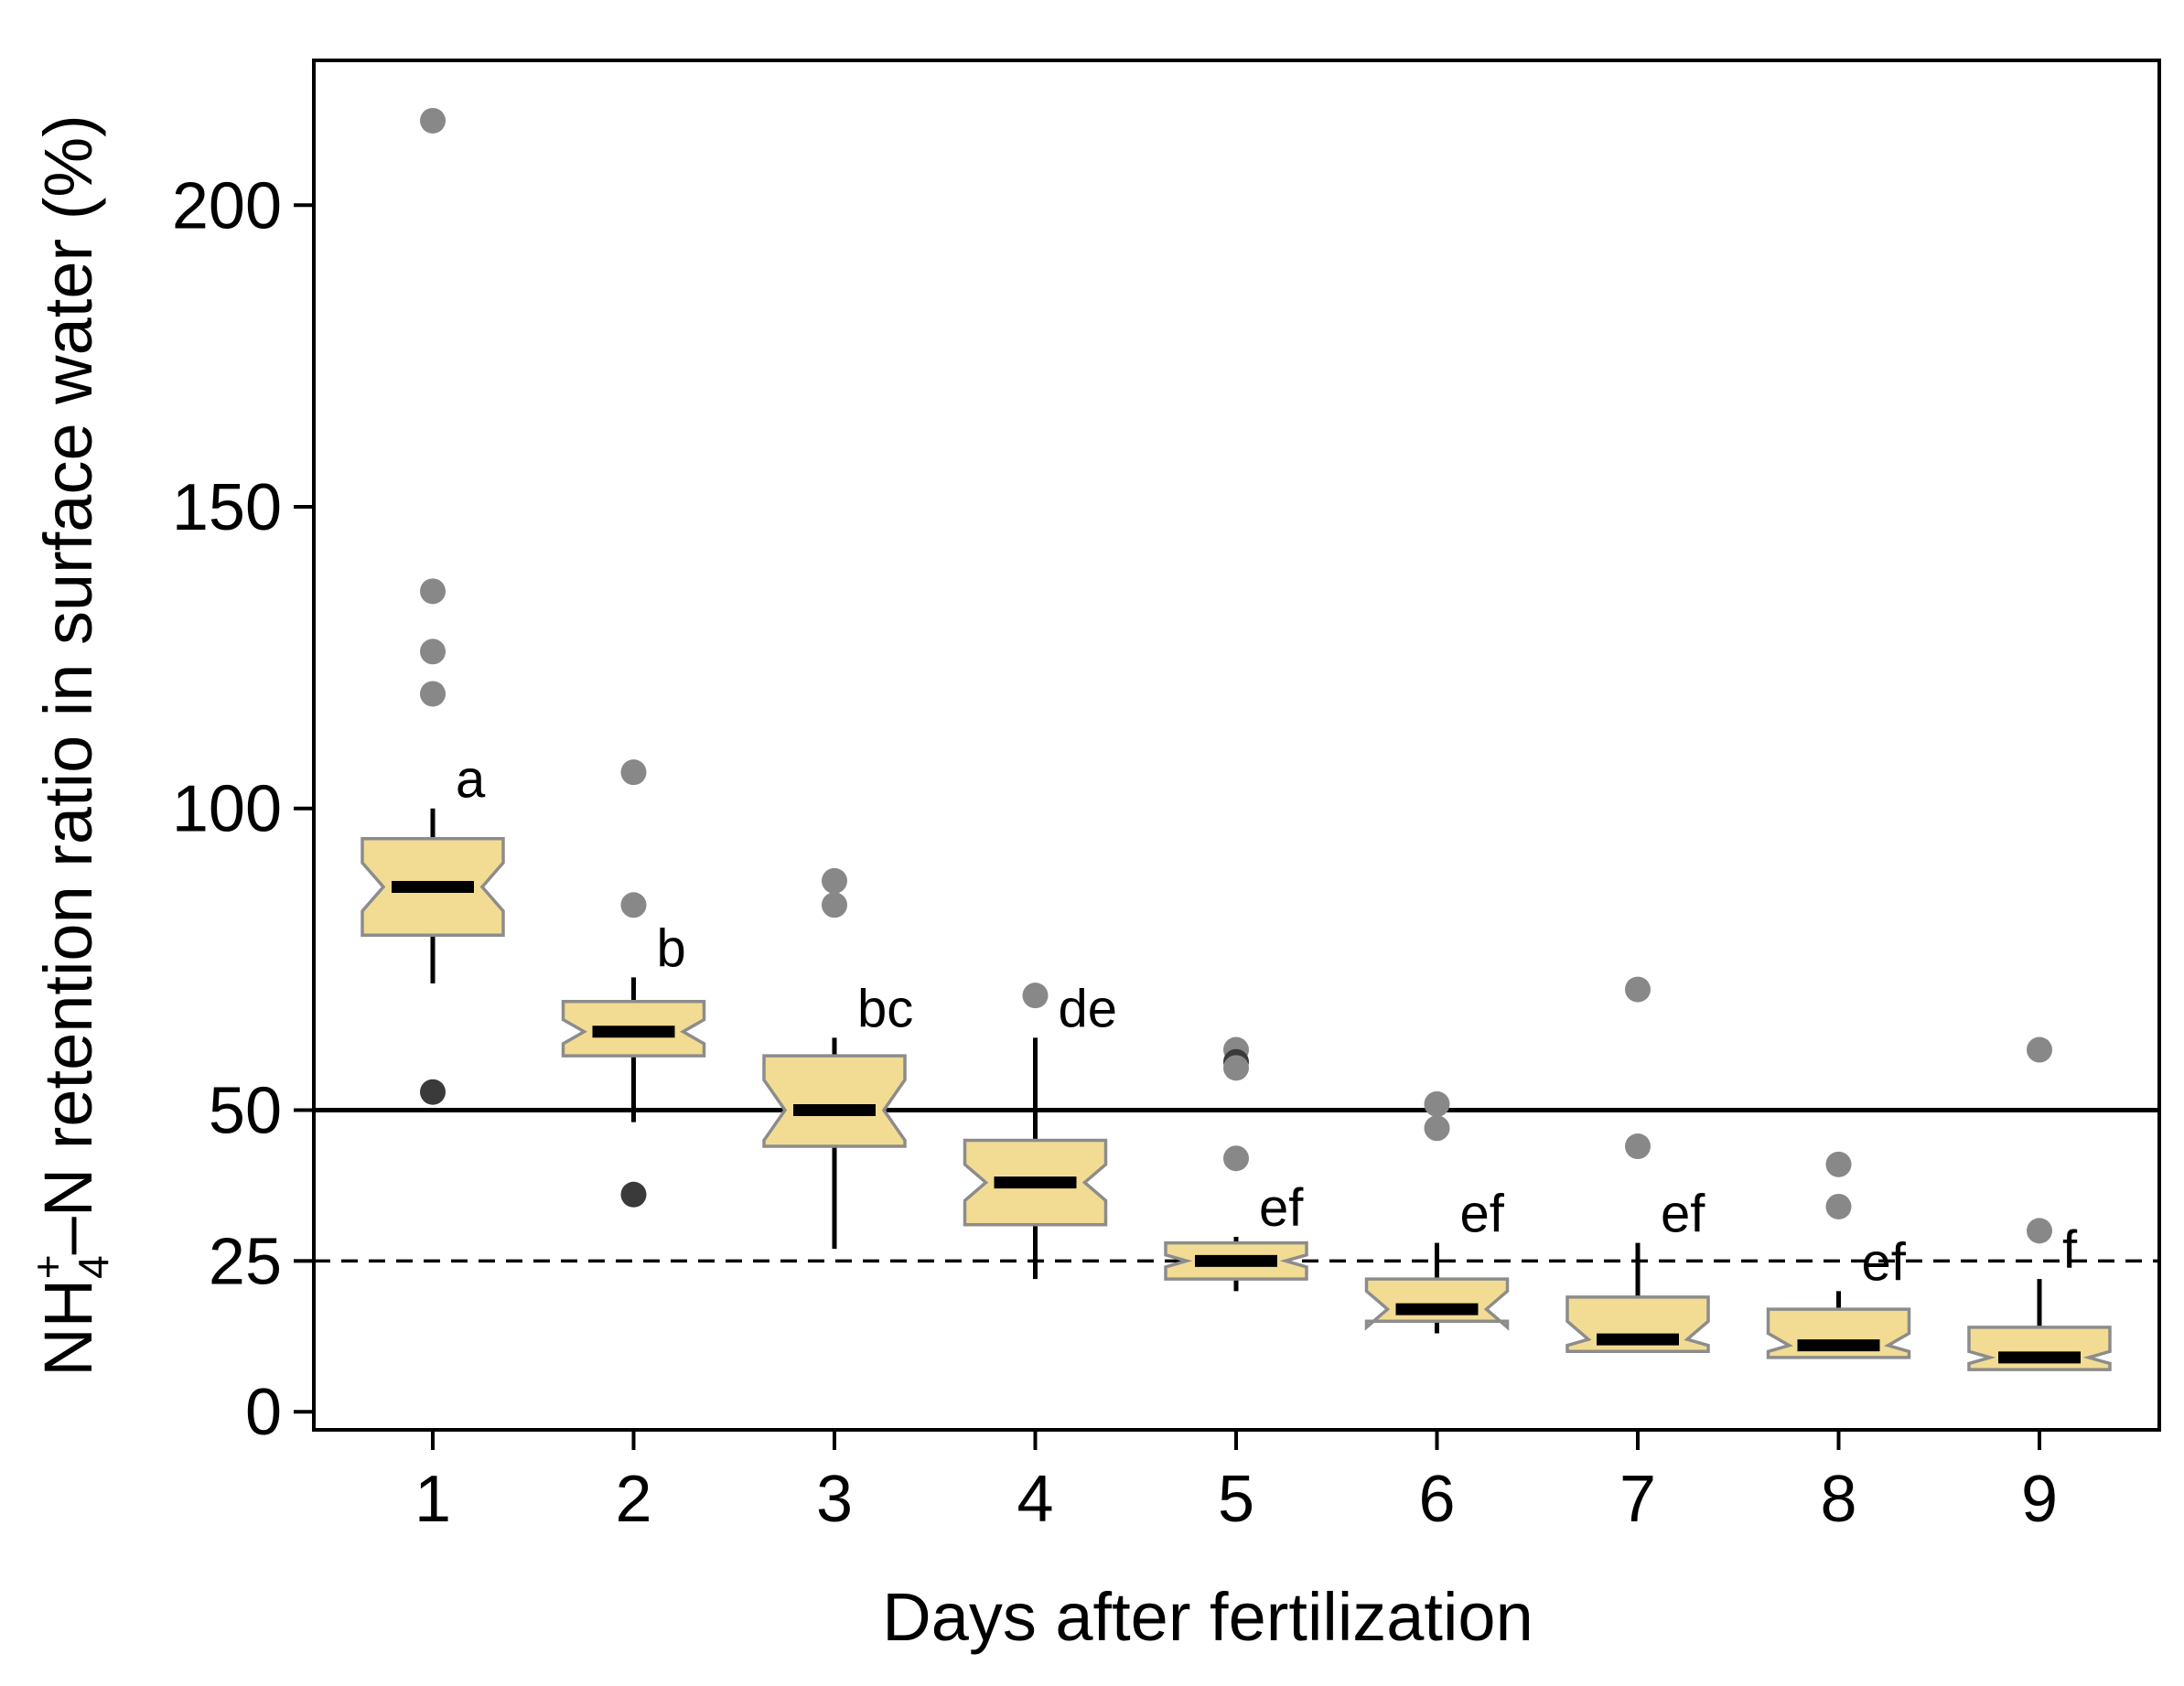  What do you see at coordinates (671, 948) in the screenshot?
I see `significance-letter-day-2: b` at bounding box center [671, 948].